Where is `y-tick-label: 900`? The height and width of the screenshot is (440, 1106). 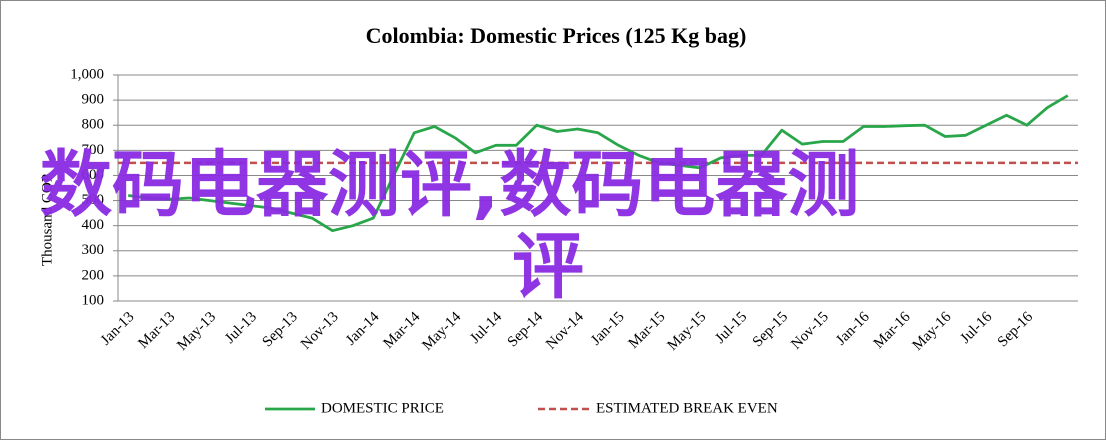 y-tick-label: 900 is located at coordinates (93, 100).